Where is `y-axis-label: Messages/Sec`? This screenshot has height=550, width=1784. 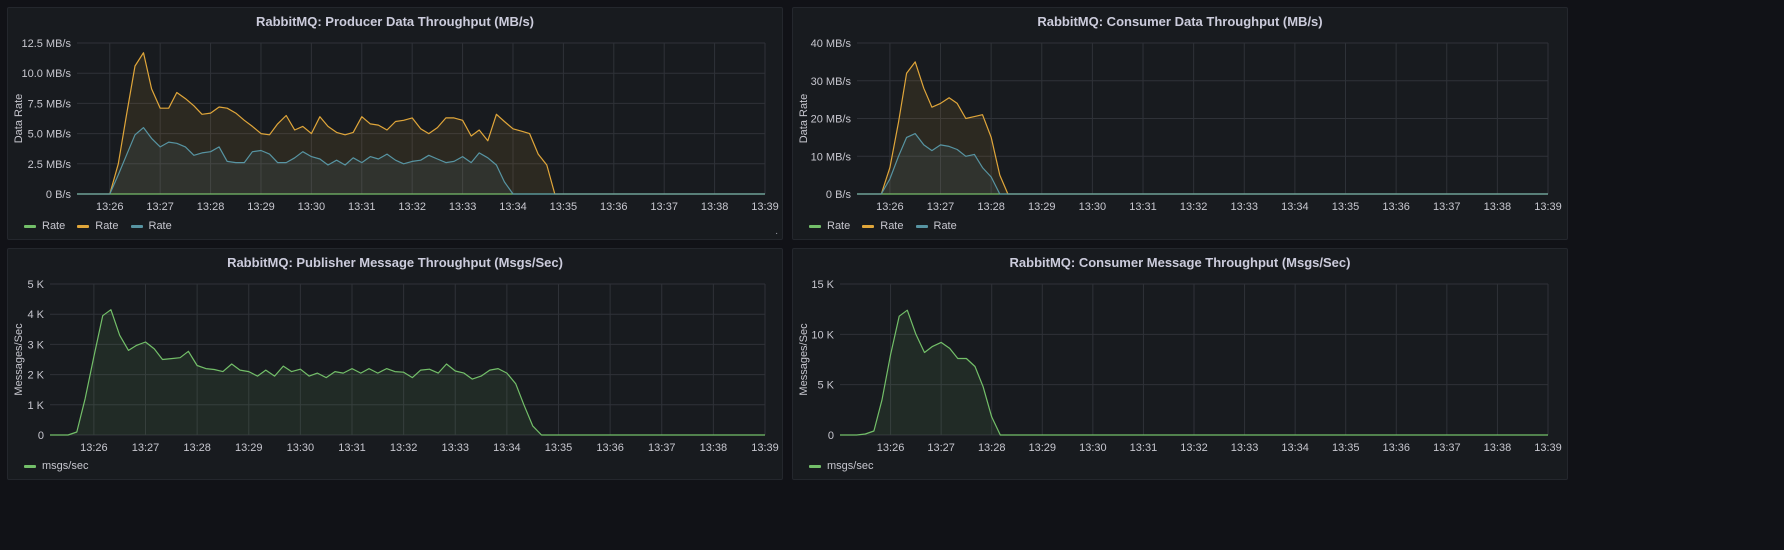 y-axis-label: Messages/Sec is located at coordinates (804, 359).